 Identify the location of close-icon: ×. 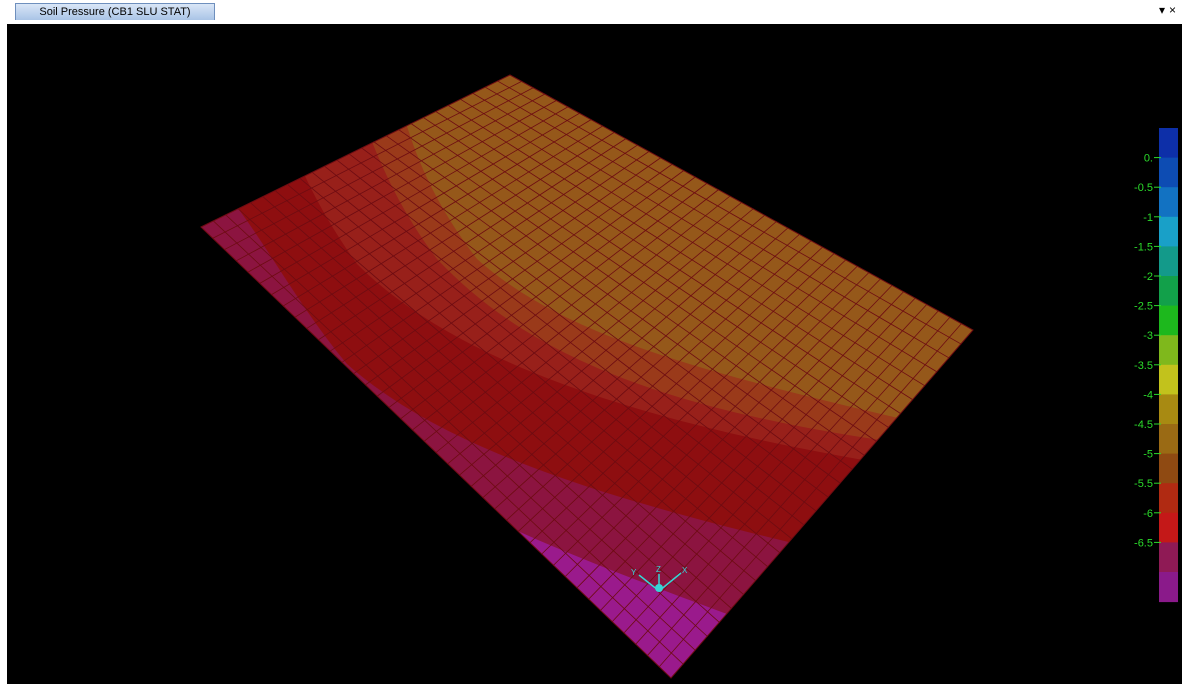
(1172, 10).